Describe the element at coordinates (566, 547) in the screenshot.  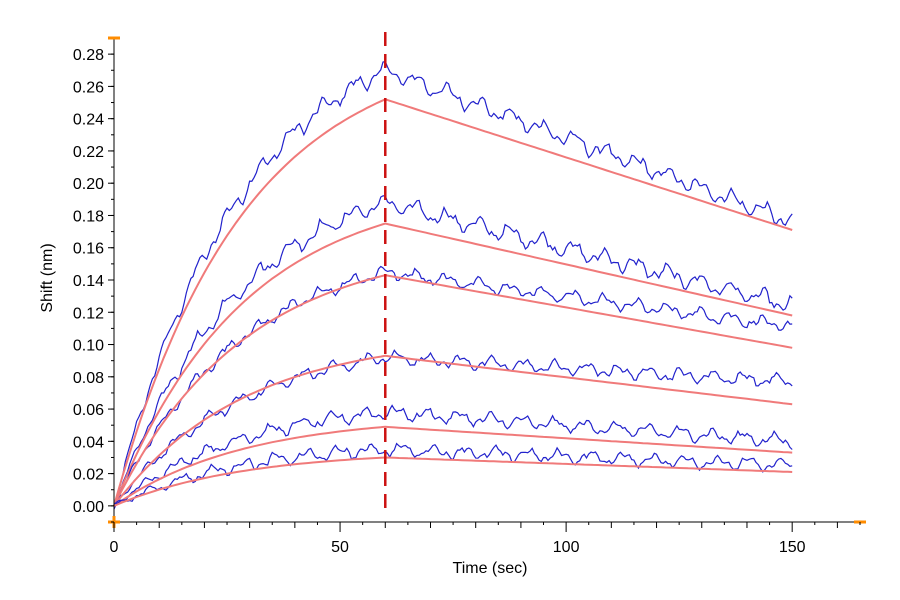
I see `x-tick-label: 100` at that location.